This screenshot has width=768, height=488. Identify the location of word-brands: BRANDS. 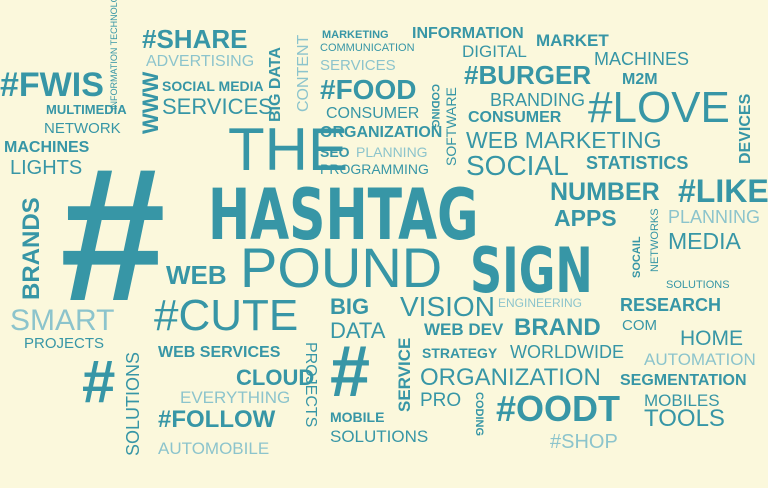
(31, 248).